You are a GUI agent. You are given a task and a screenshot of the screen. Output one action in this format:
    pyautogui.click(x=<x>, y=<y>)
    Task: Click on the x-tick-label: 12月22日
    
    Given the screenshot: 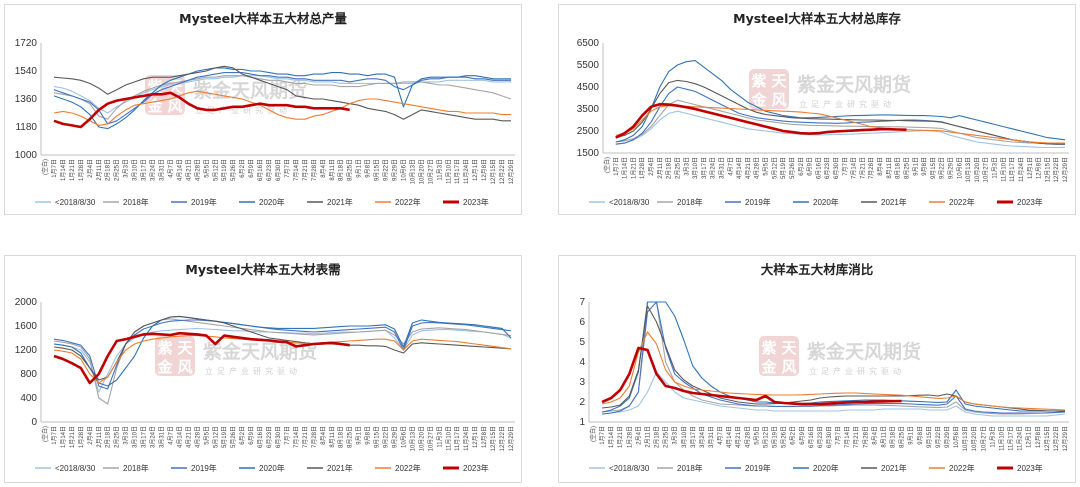 What is the action you would take?
    pyautogui.click(x=1056, y=438)
    